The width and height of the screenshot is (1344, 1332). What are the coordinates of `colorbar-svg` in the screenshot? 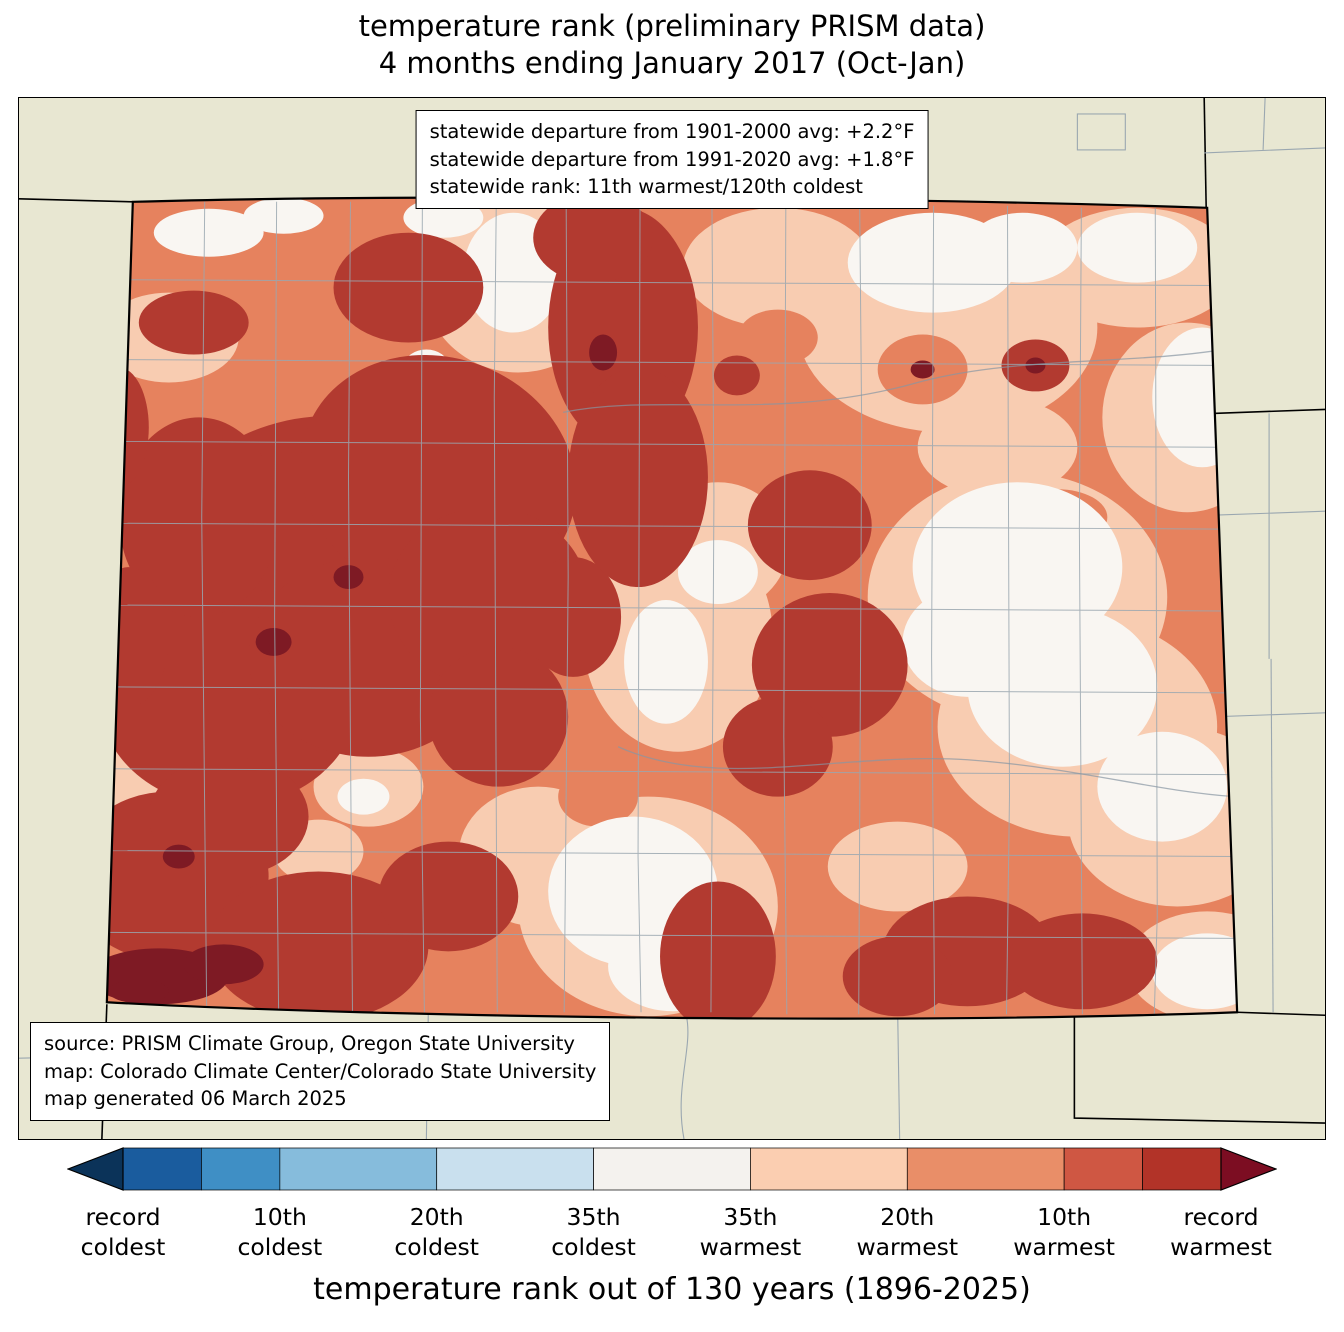 It's located at (672, 1169).